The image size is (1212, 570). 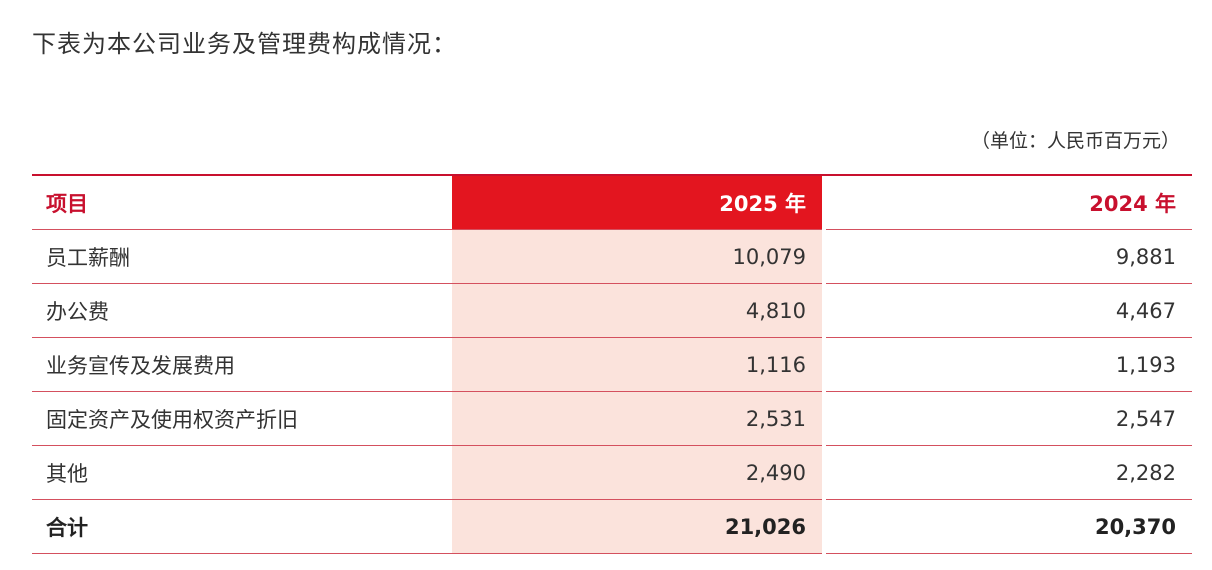 What do you see at coordinates (242, 419) in the screenshot?
I see `item-cell: 固定资产及使用权资产折旧` at bounding box center [242, 419].